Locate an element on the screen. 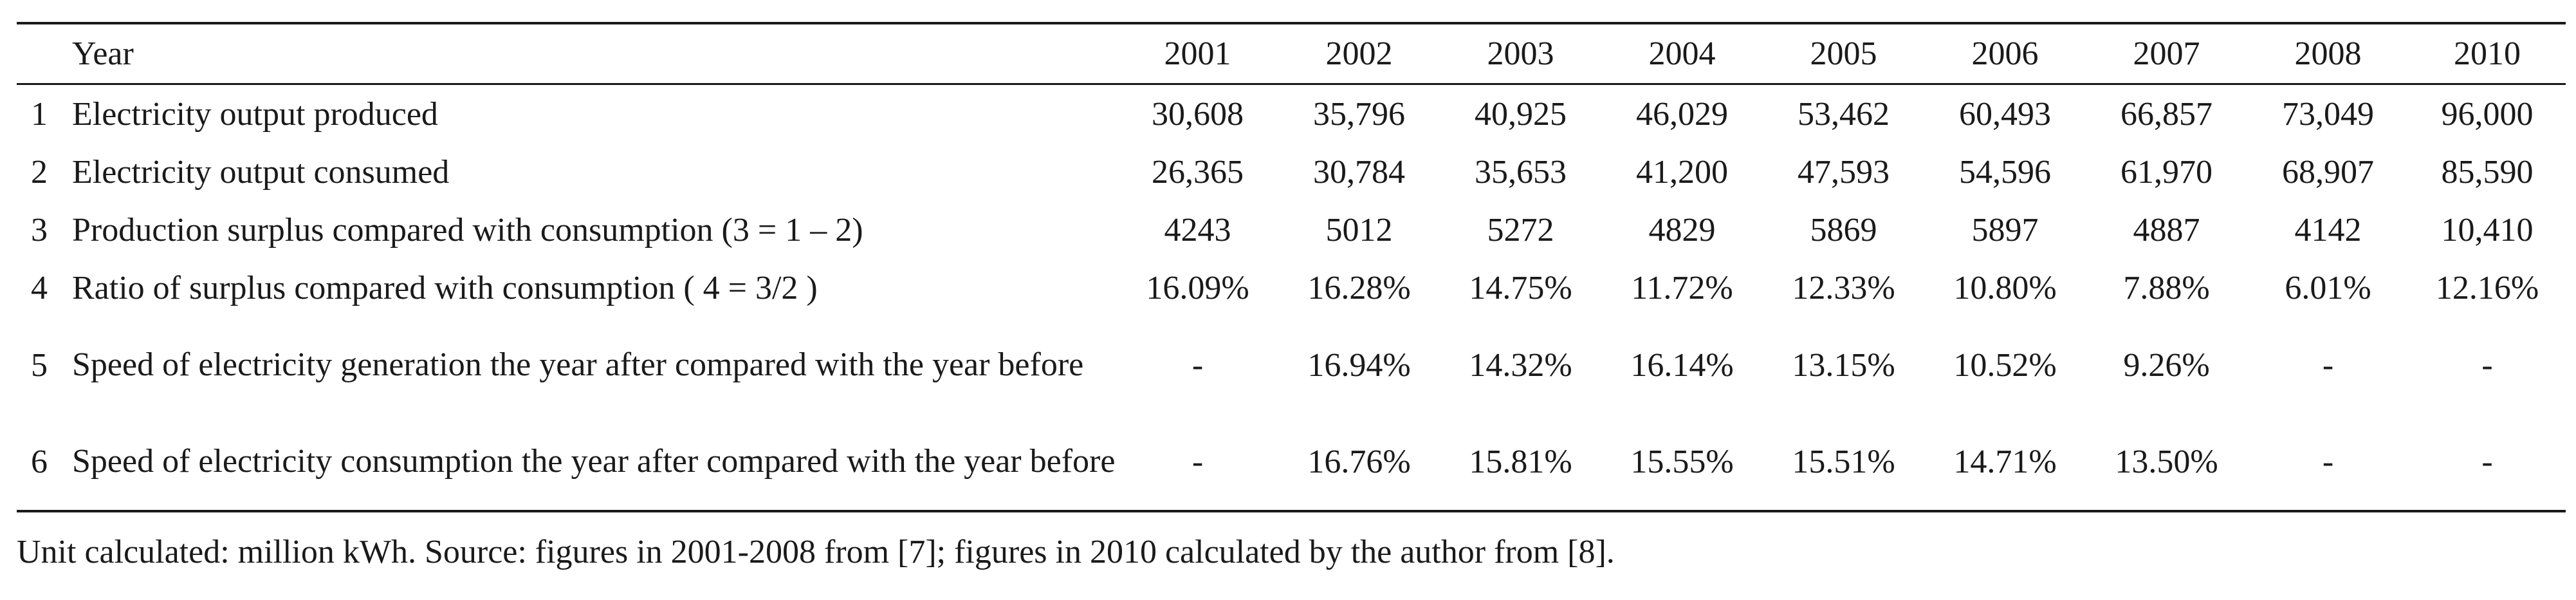 Image resolution: width=2576 pixels, height=600 pixels. table-cell: 53,462 is located at coordinates (1844, 114).